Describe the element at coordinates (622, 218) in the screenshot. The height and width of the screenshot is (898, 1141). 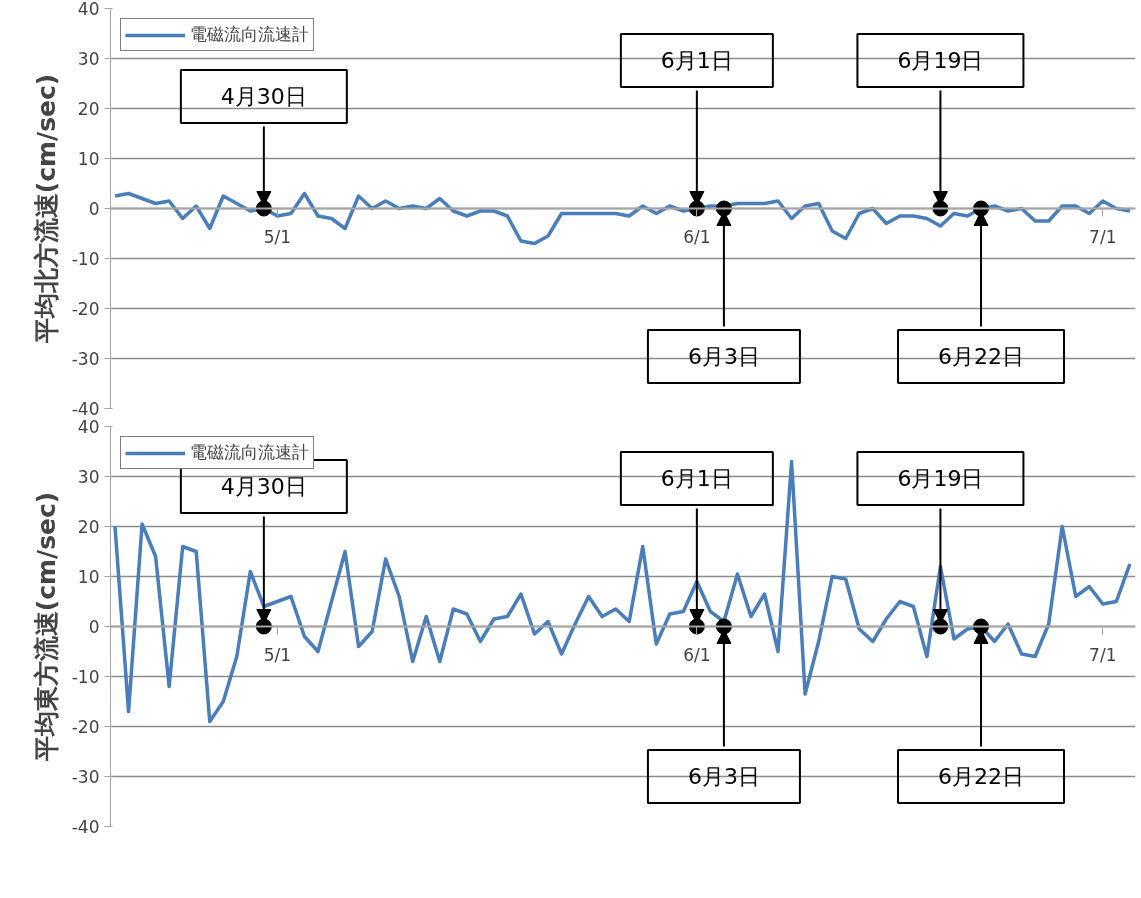
I see `line-series` at that location.